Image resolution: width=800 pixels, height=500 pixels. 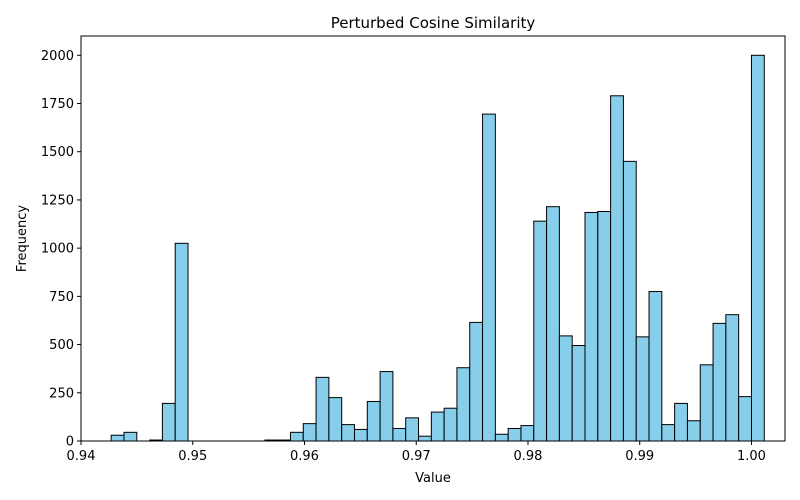 I want to click on x-tick-label: 0.98, so click(x=528, y=456).